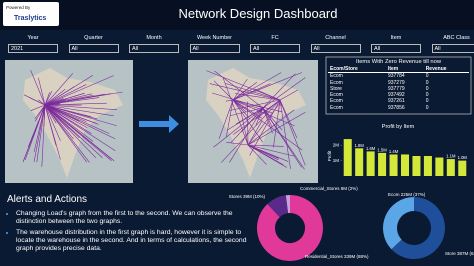  I want to click on cell: 937856, so click(396, 107).